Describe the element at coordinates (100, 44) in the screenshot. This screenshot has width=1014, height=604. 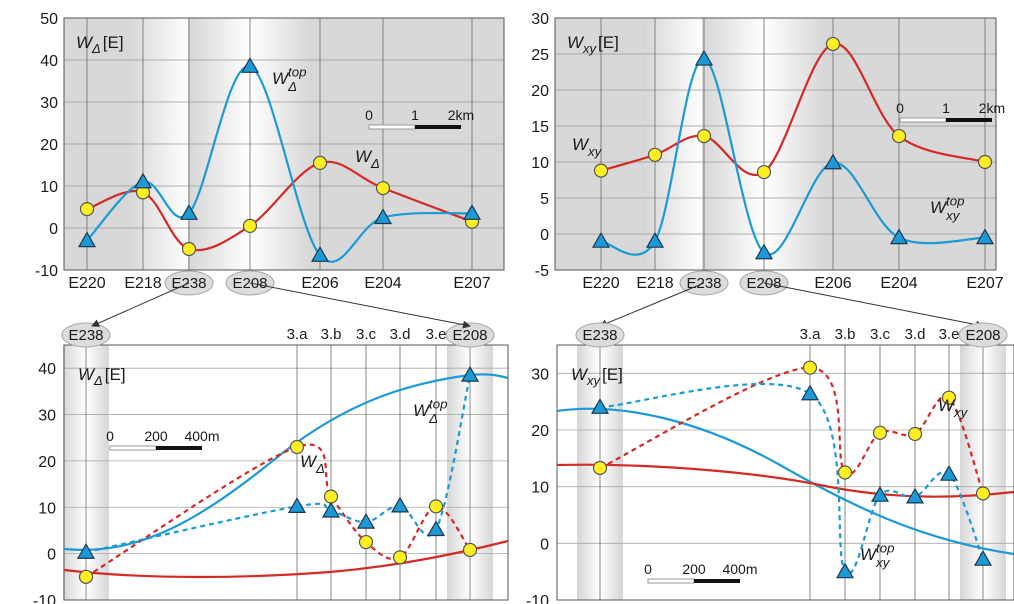
I see `y-axis-label: WΔ [E]` at that location.